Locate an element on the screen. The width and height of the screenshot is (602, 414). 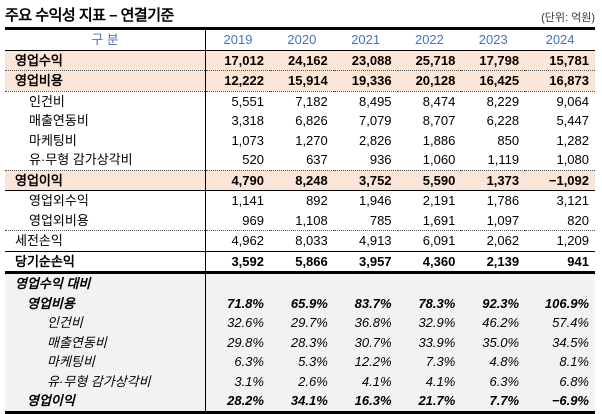
cell-value: 941 is located at coordinates (560, 262).